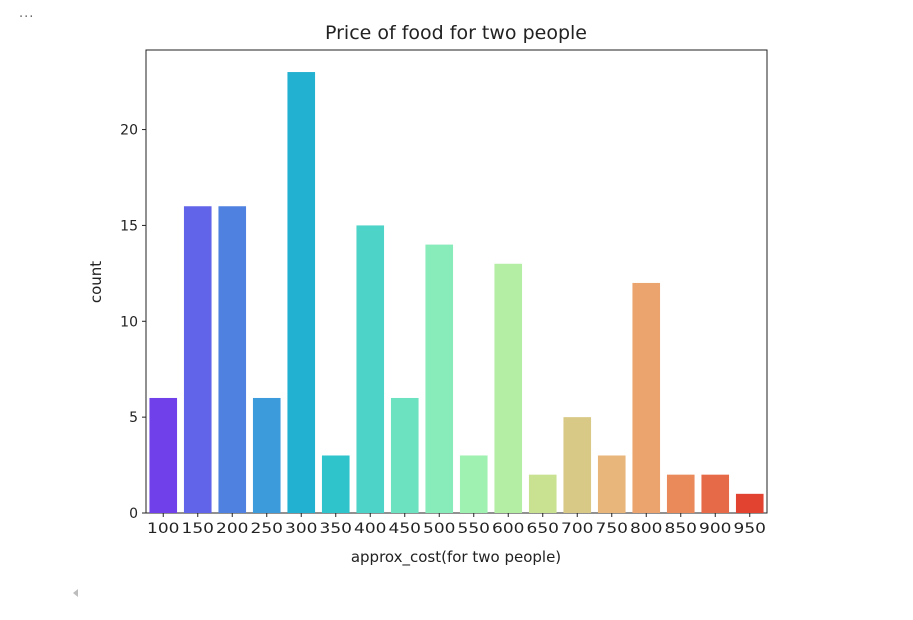 Image resolution: width=913 pixels, height=620 pixels. What do you see at coordinates (336, 529) in the screenshot?
I see `x-tick-label-350: 350` at bounding box center [336, 529].